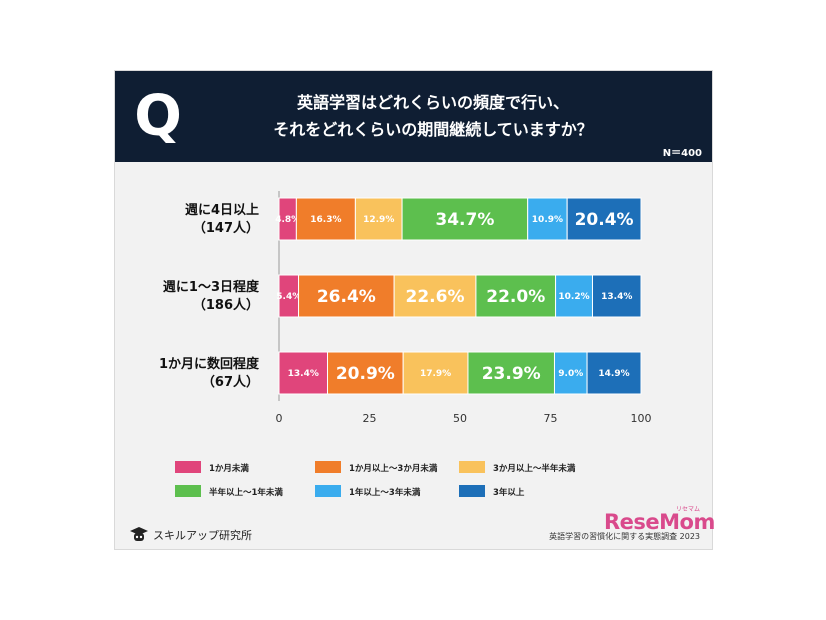  I want to click on data-label: 16.3%, so click(325, 220).